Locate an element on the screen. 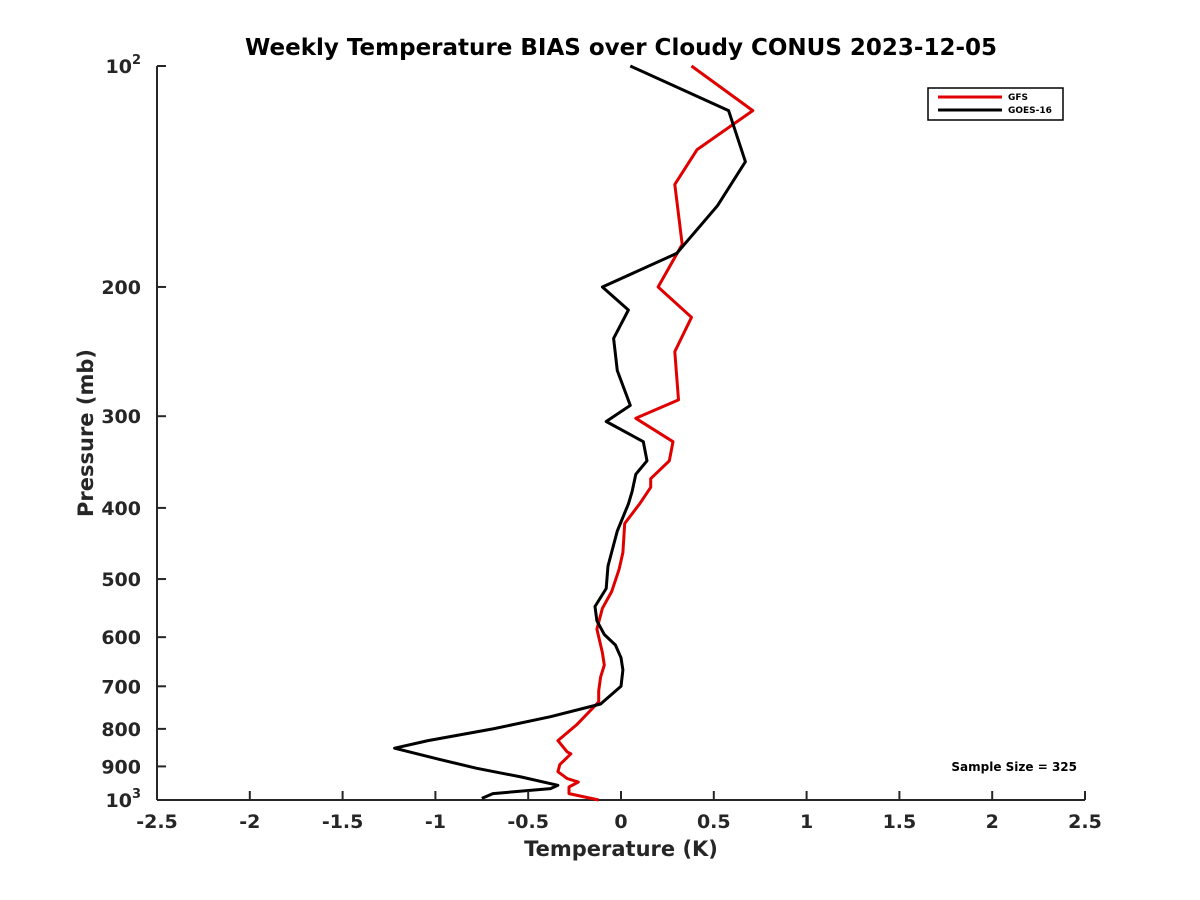 The image size is (1200, 900). x-tick-label: 0.5 is located at coordinates (714, 822).